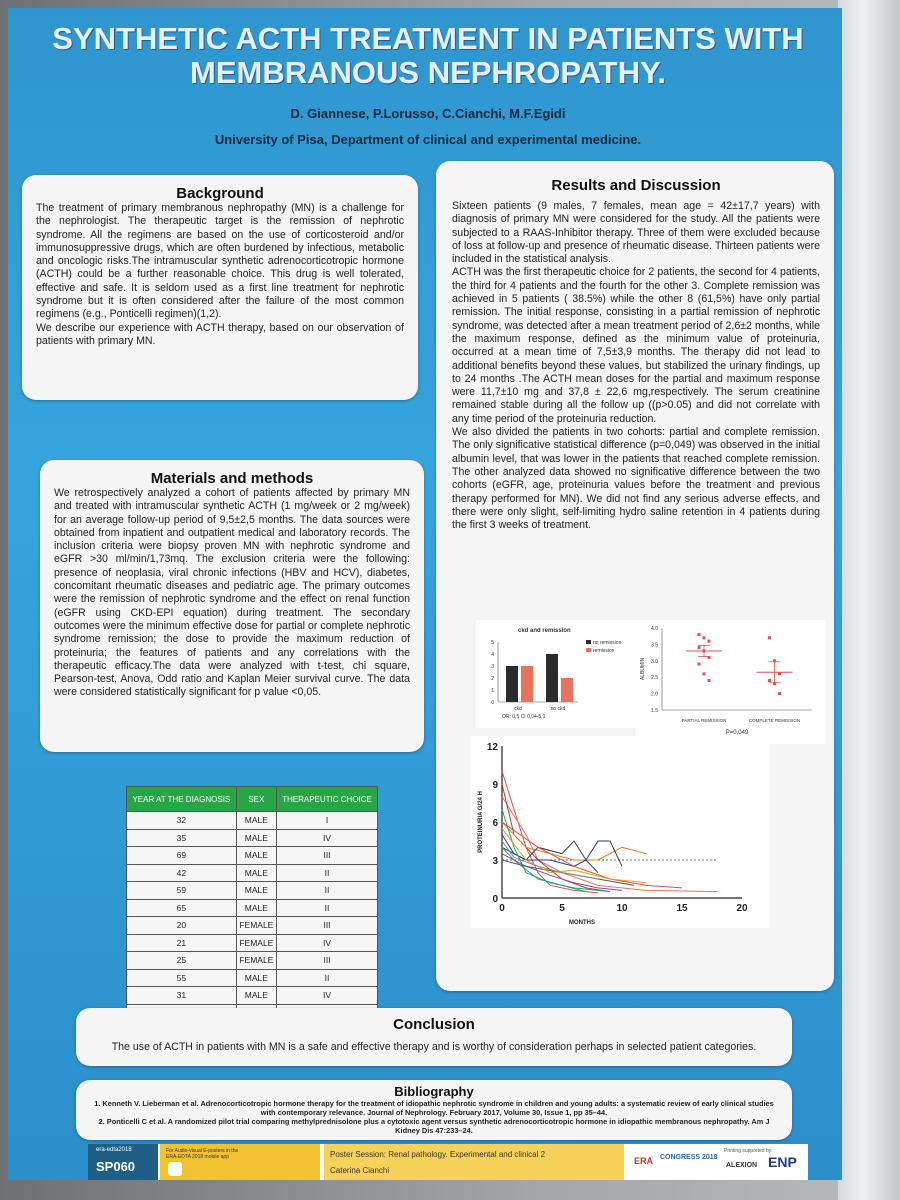 The height and width of the screenshot is (1200, 900). Describe the element at coordinates (492, 667) in the screenshot. I see `y-tick-label: 3` at that location.